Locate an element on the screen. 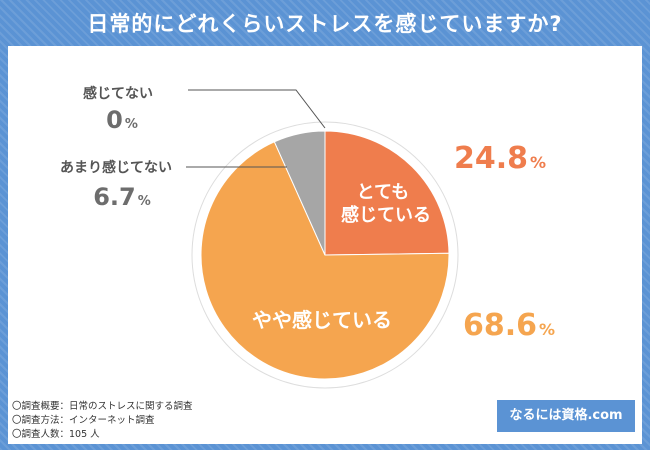  value-amari: 6.7 is located at coordinates (114, 197).